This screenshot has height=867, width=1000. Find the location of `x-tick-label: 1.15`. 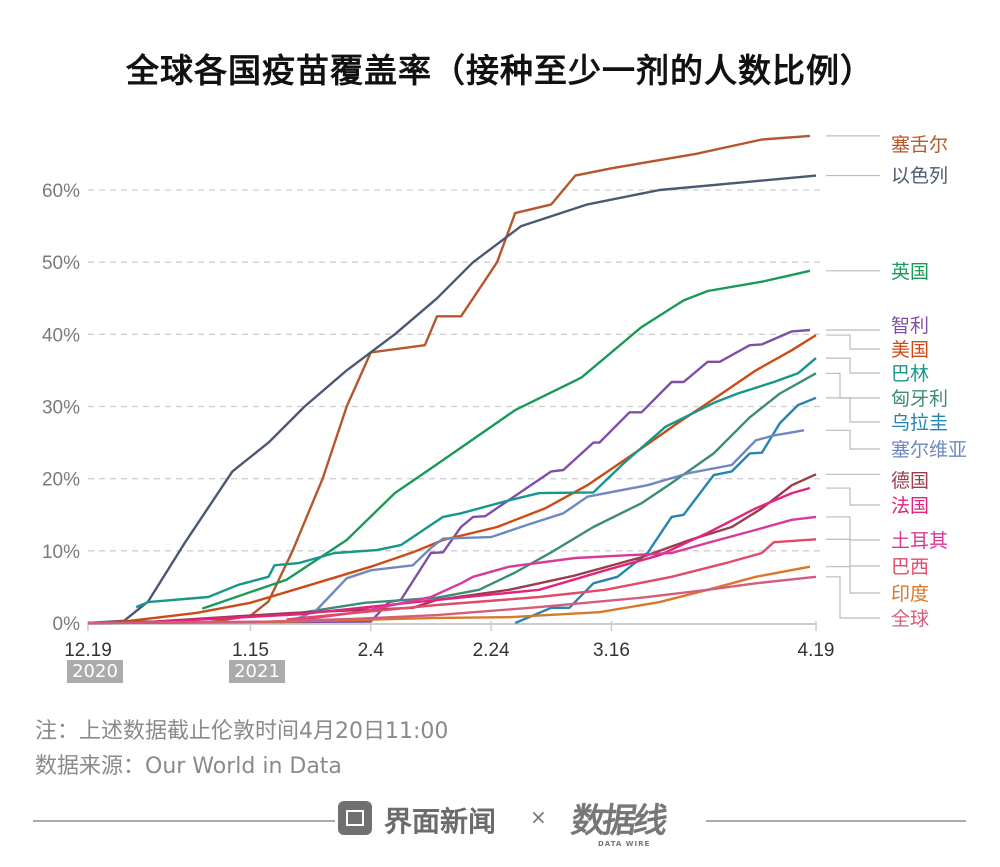

x-tick-label: 1.15 is located at coordinates (250, 650).